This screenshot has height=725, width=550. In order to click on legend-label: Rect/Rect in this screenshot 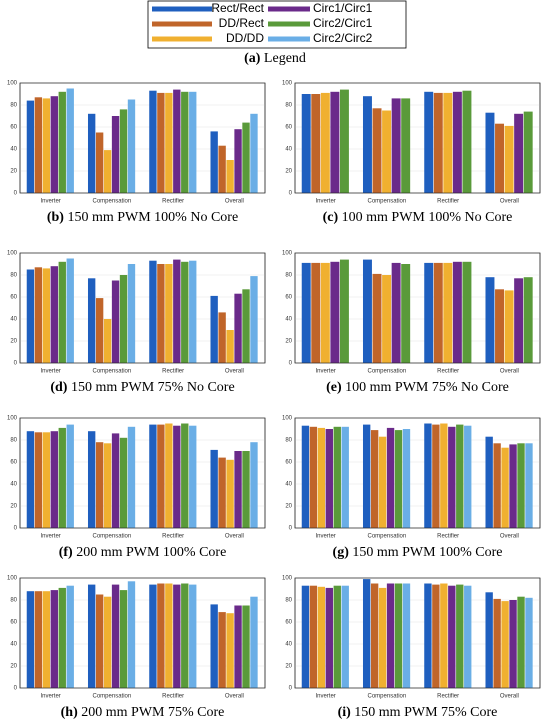, I will do `click(237, 8)`.